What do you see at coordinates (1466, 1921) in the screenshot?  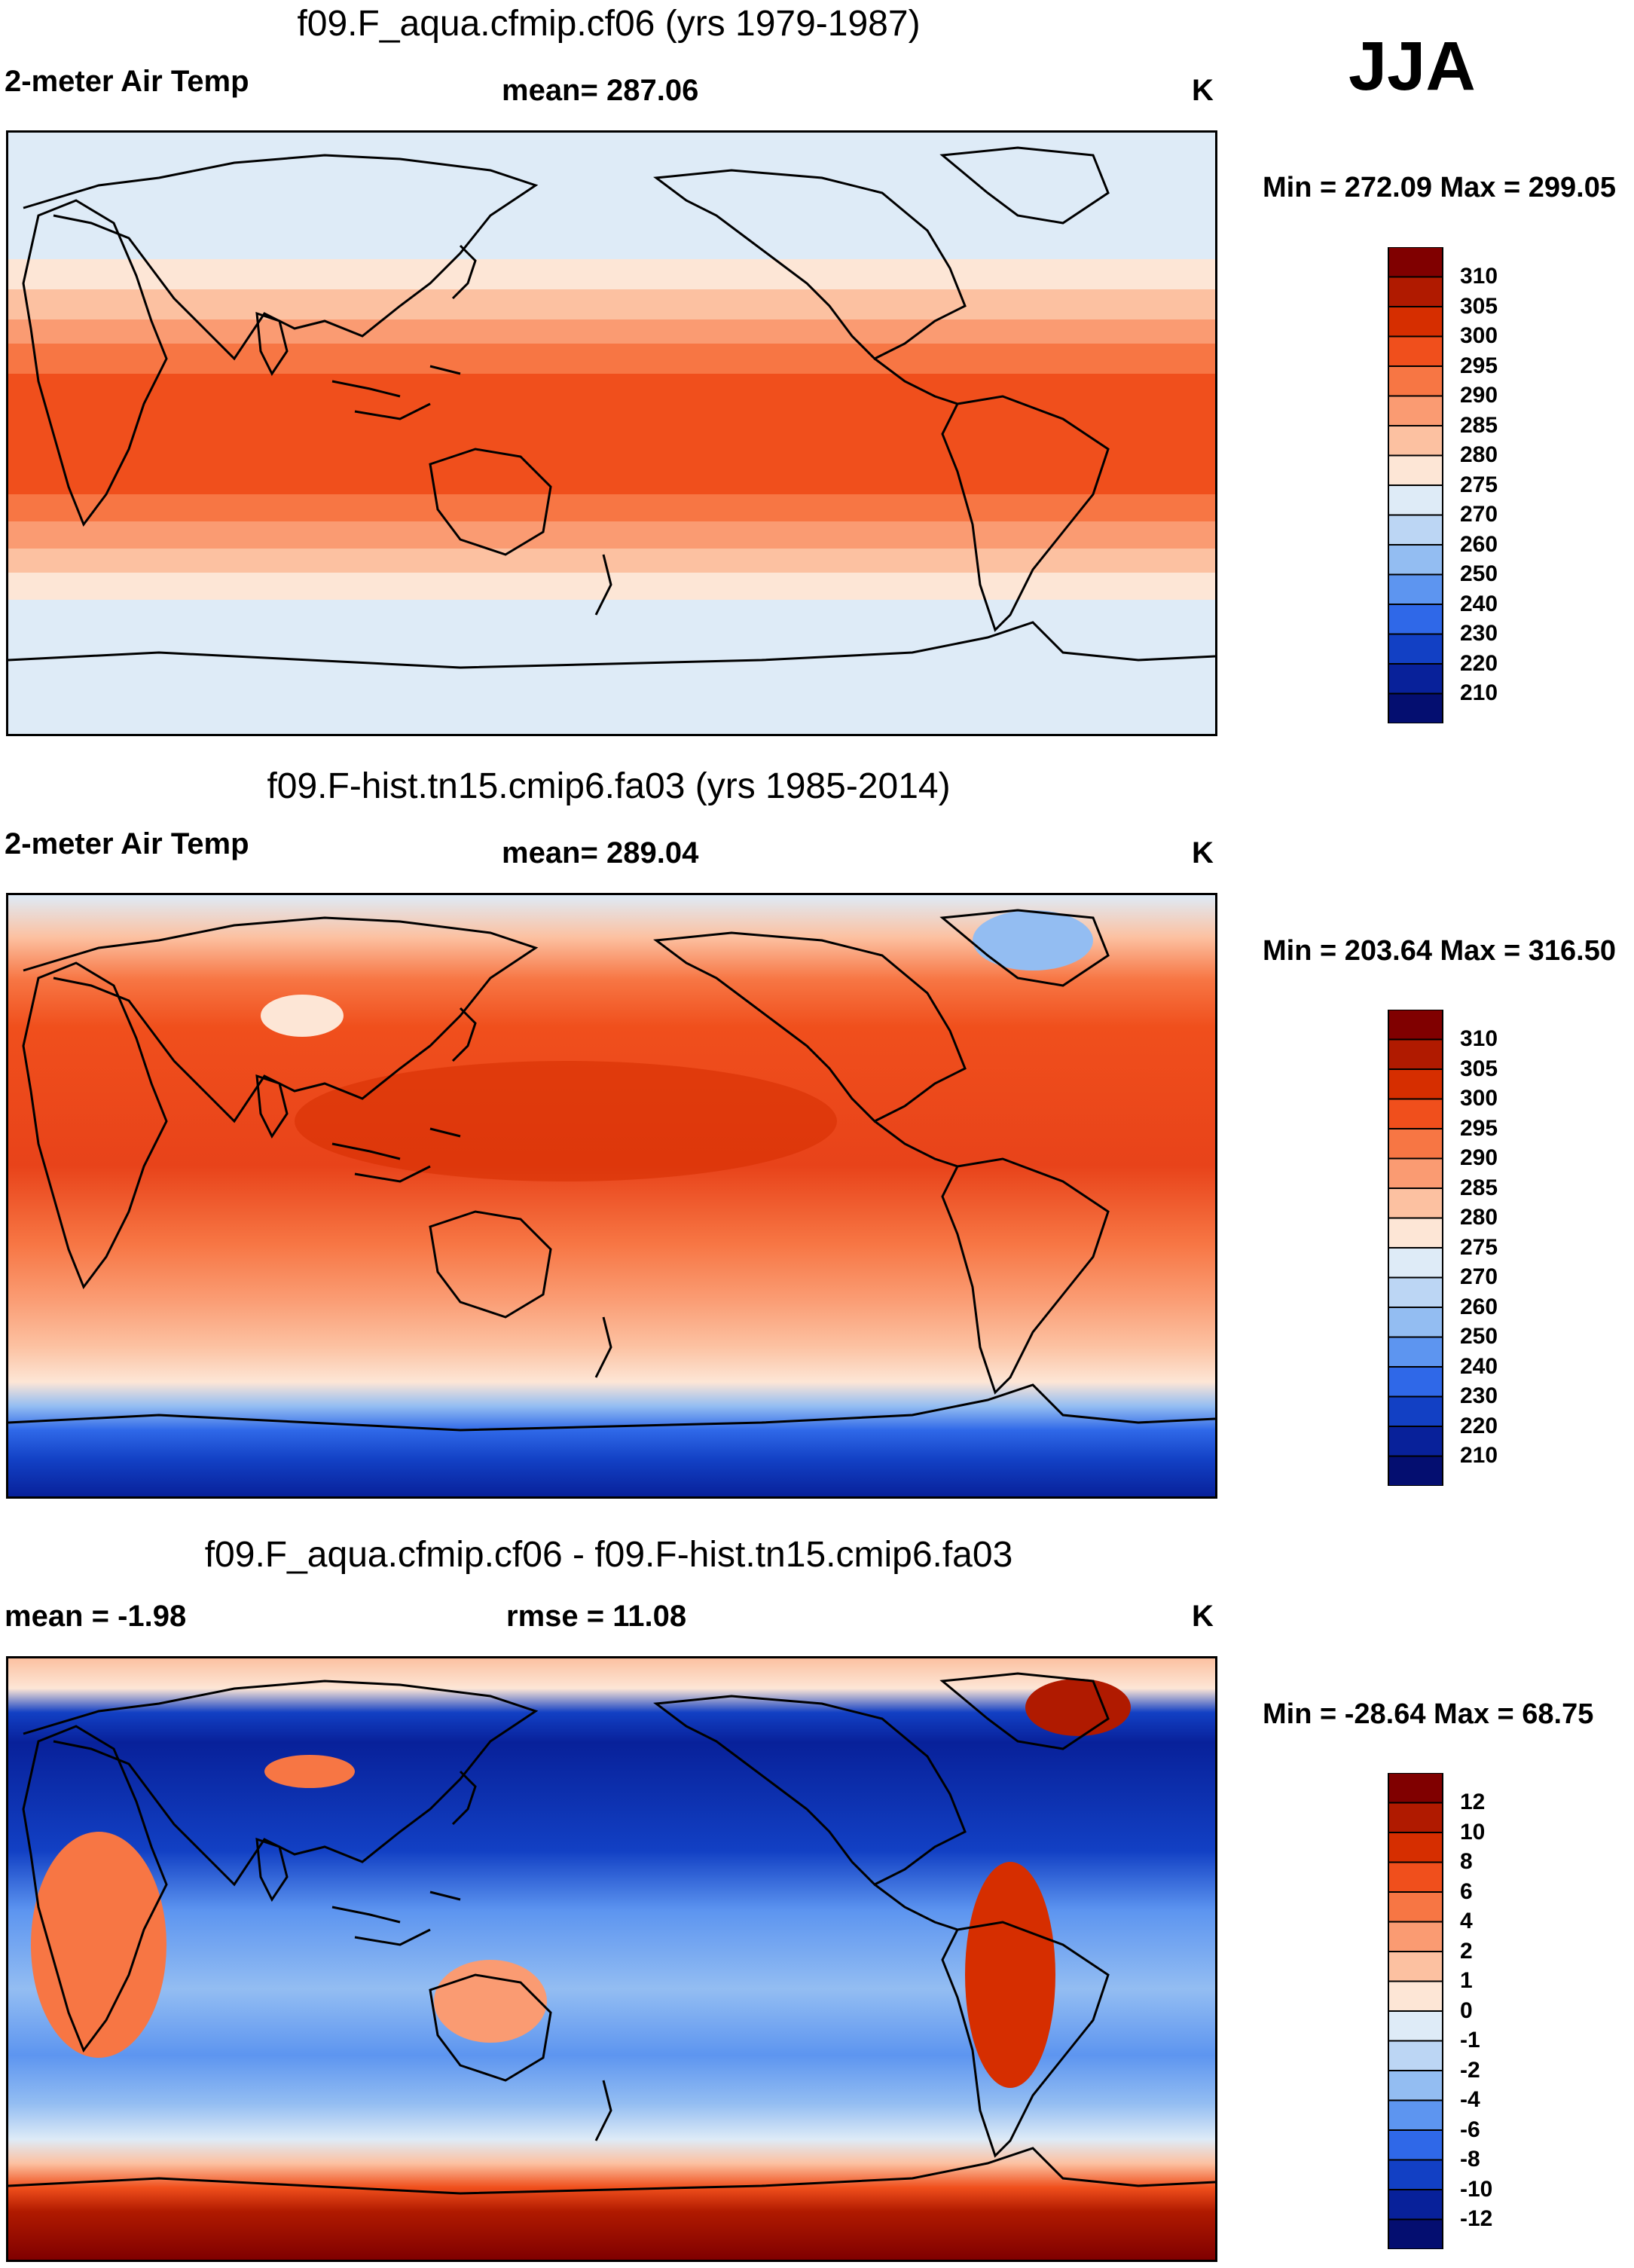 I see `panel3-tick-5: 4` at bounding box center [1466, 1921].